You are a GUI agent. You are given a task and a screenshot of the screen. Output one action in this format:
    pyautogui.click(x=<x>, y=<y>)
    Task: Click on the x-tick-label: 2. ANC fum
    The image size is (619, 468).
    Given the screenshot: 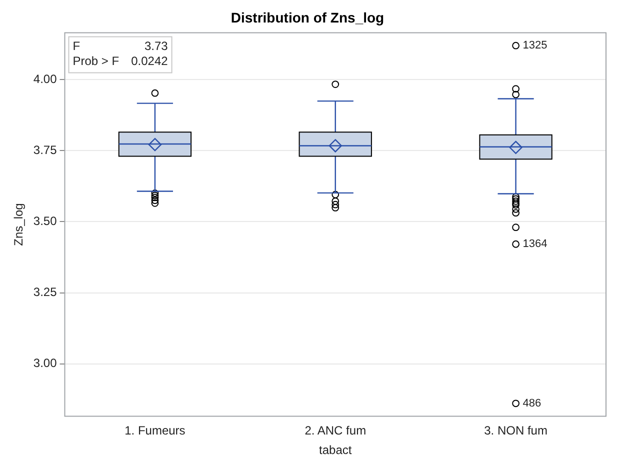 What is the action you would take?
    pyautogui.click(x=335, y=431)
    